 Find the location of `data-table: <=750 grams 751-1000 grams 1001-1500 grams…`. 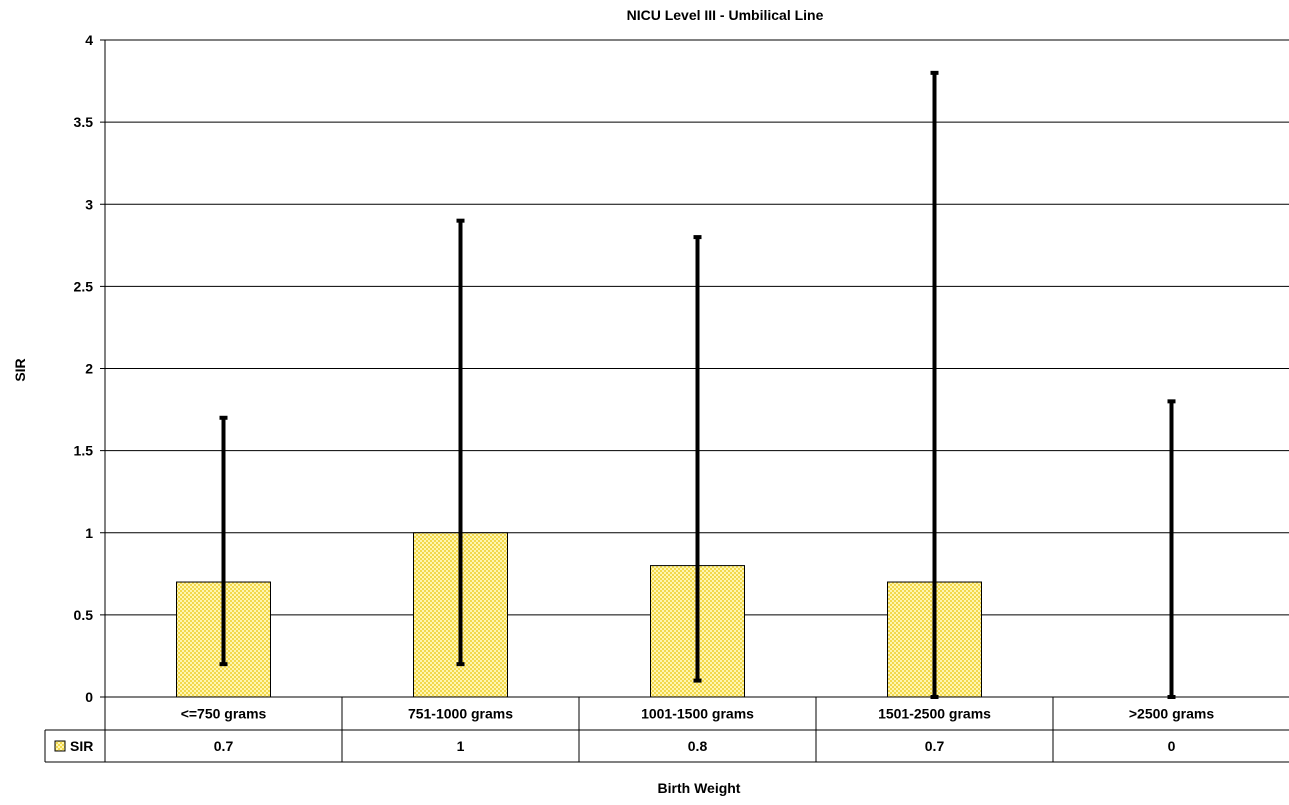

data-table: <=750 grams 751-1000 grams 1001-1500 grams… is located at coordinates (666, 729).